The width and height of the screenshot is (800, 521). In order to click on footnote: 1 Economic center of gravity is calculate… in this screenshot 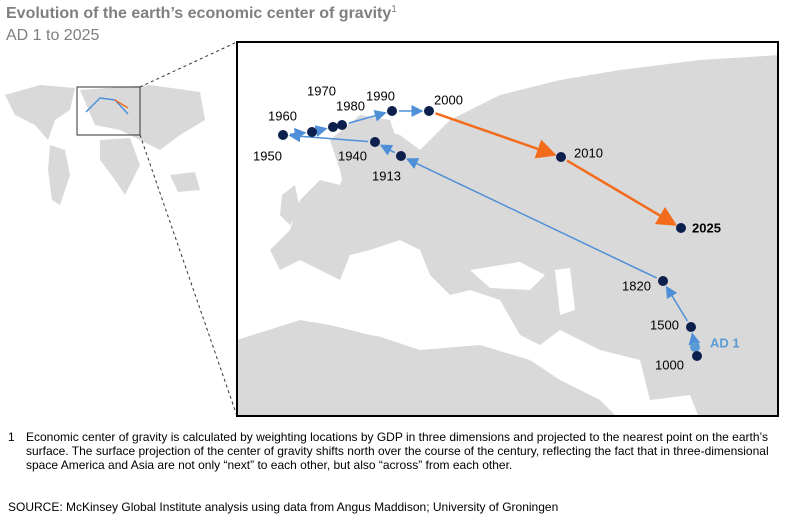, I will do `click(398, 451)`.